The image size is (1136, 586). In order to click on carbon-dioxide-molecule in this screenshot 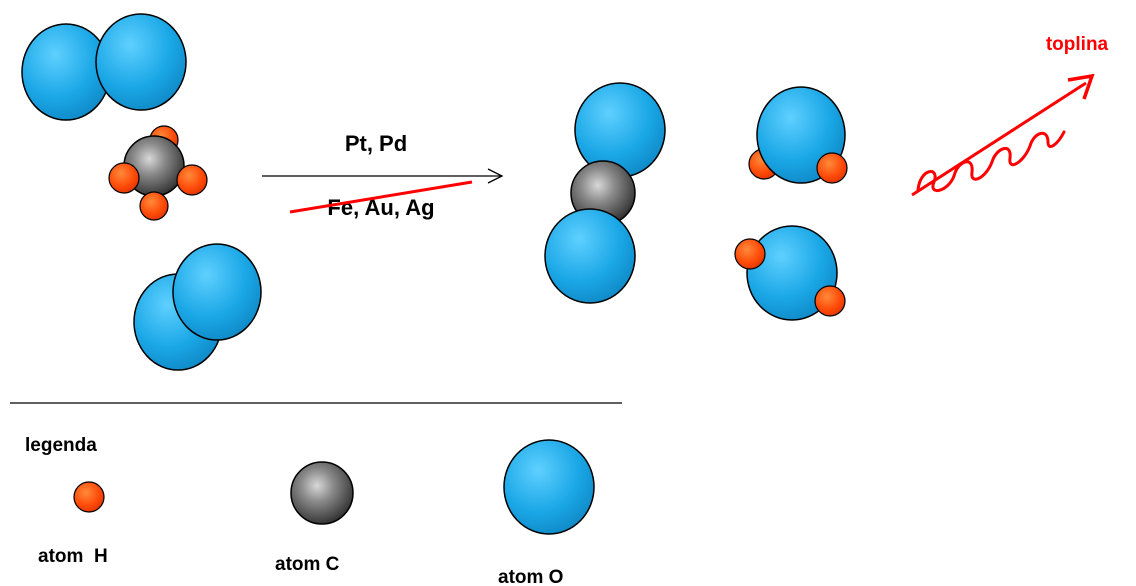, I will do `click(605, 193)`.